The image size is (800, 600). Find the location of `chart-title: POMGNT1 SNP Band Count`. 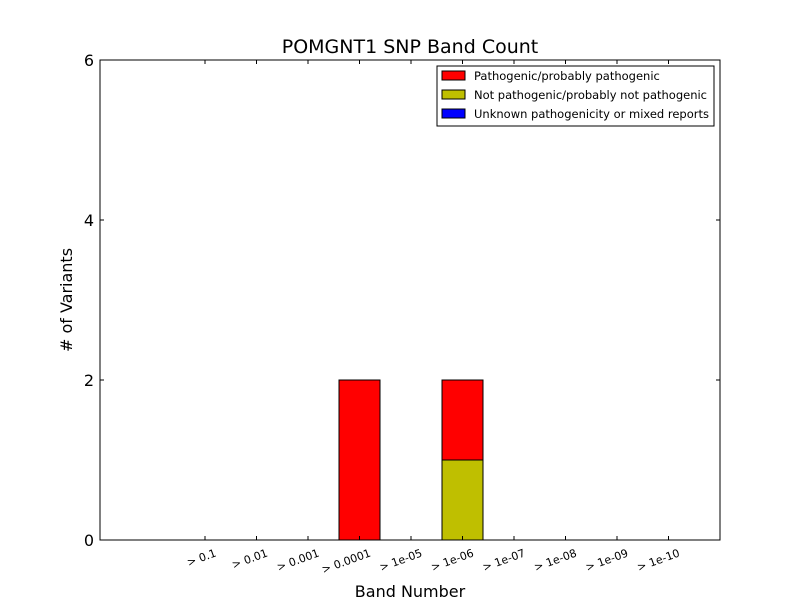

chart-title: POMGNT1 SNP Band Count is located at coordinates (410, 47).